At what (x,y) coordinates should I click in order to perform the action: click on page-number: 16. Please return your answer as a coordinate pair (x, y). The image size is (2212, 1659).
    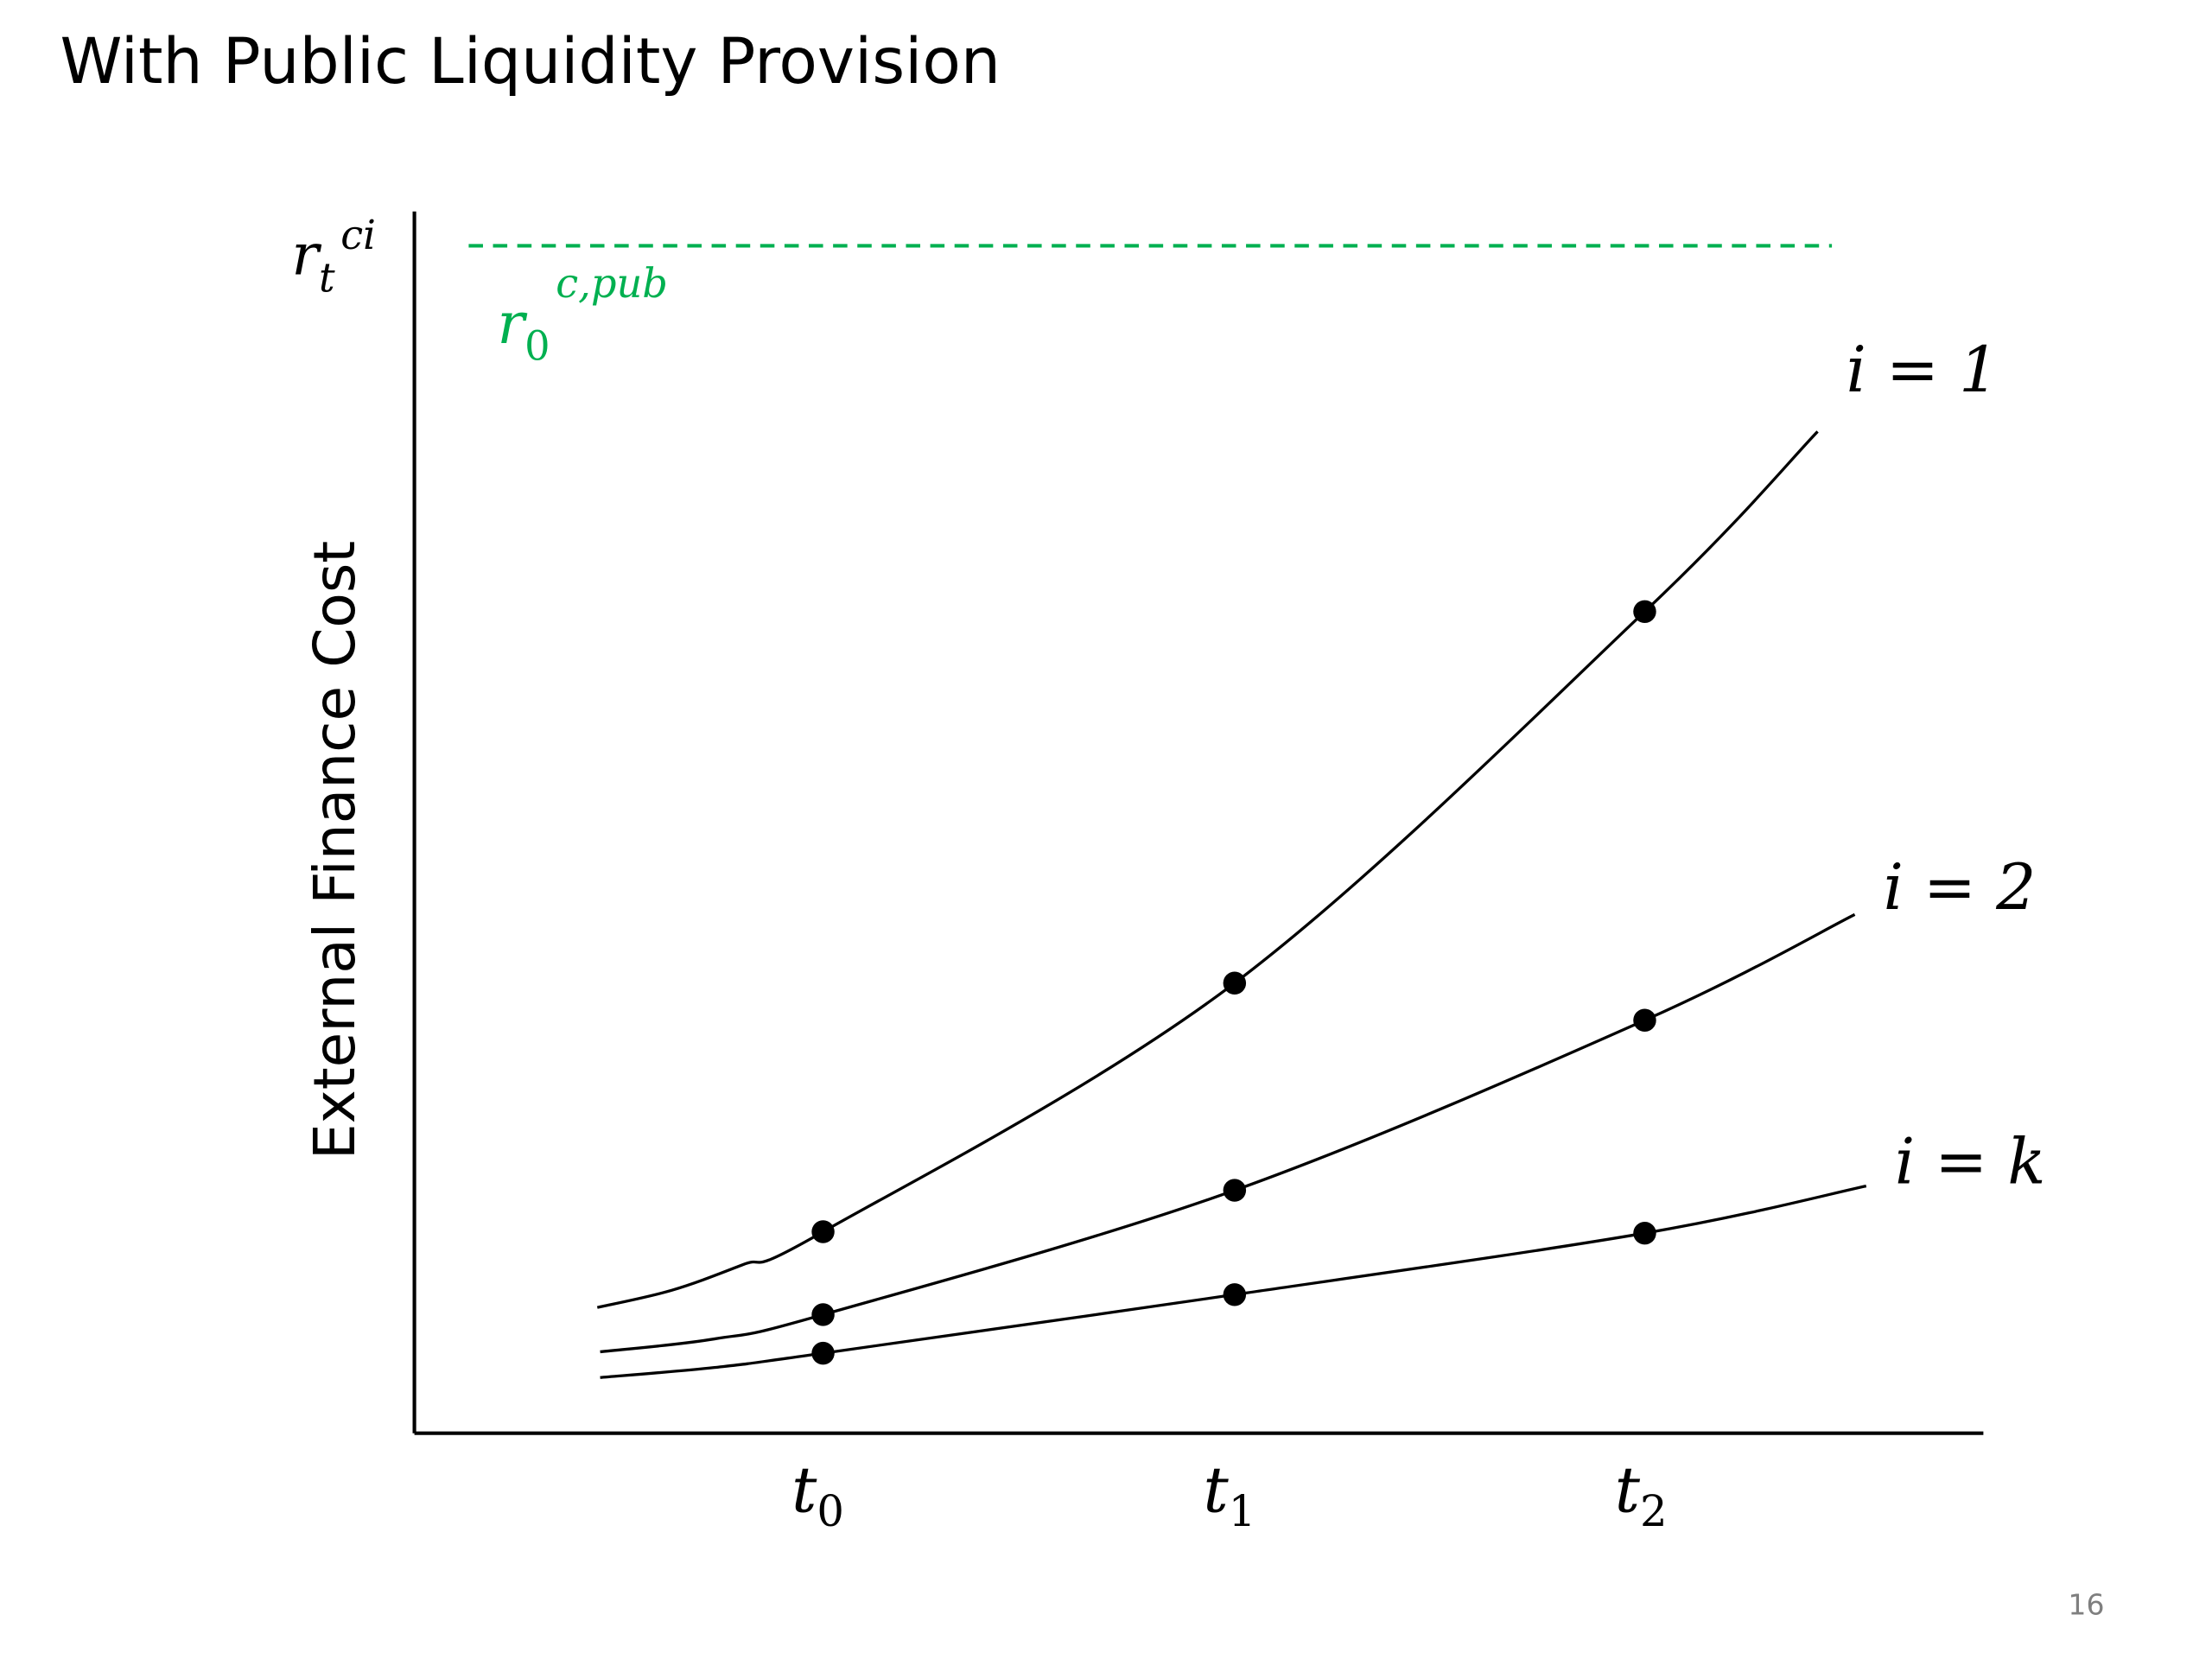
    Looking at the image, I should click on (2086, 1605).